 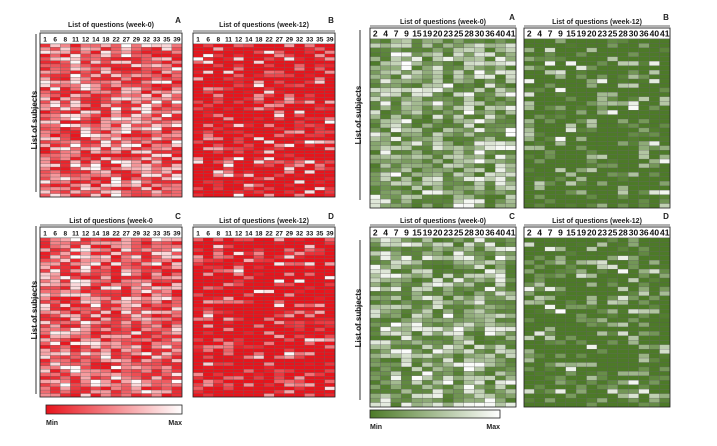 What do you see at coordinates (560, 233) in the screenshot?
I see `column-tick-label: 9` at bounding box center [560, 233].